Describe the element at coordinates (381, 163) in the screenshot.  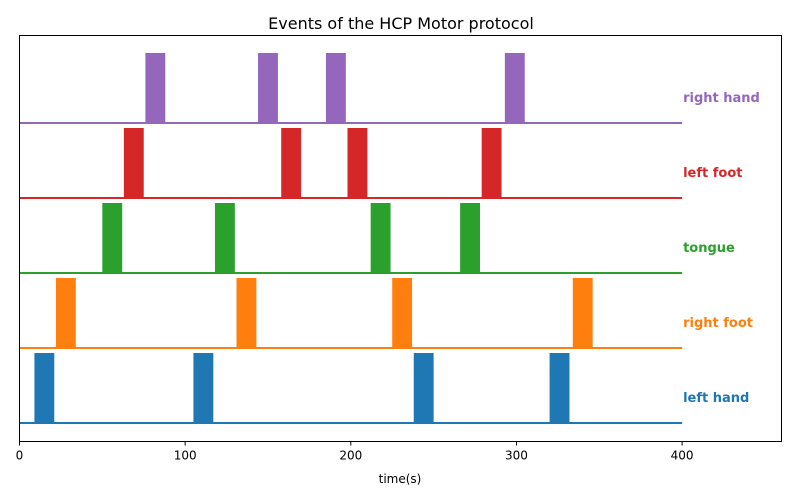
I see `series-left-foot: left foot` at that location.